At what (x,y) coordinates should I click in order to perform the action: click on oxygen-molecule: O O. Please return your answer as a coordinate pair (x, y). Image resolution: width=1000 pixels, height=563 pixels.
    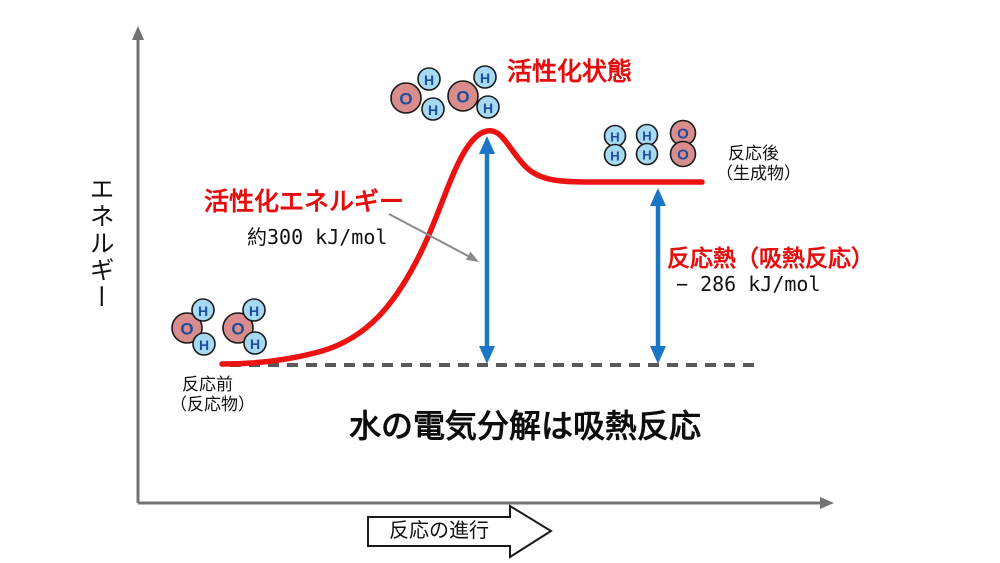
    Looking at the image, I should click on (683, 143).